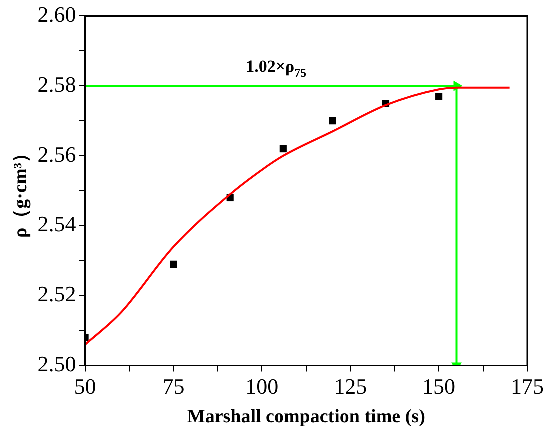 The image size is (547, 435). What do you see at coordinates (57, 294) in the screenshot?
I see `y-tick-label: 2.52` at bounding box center [57, 294].